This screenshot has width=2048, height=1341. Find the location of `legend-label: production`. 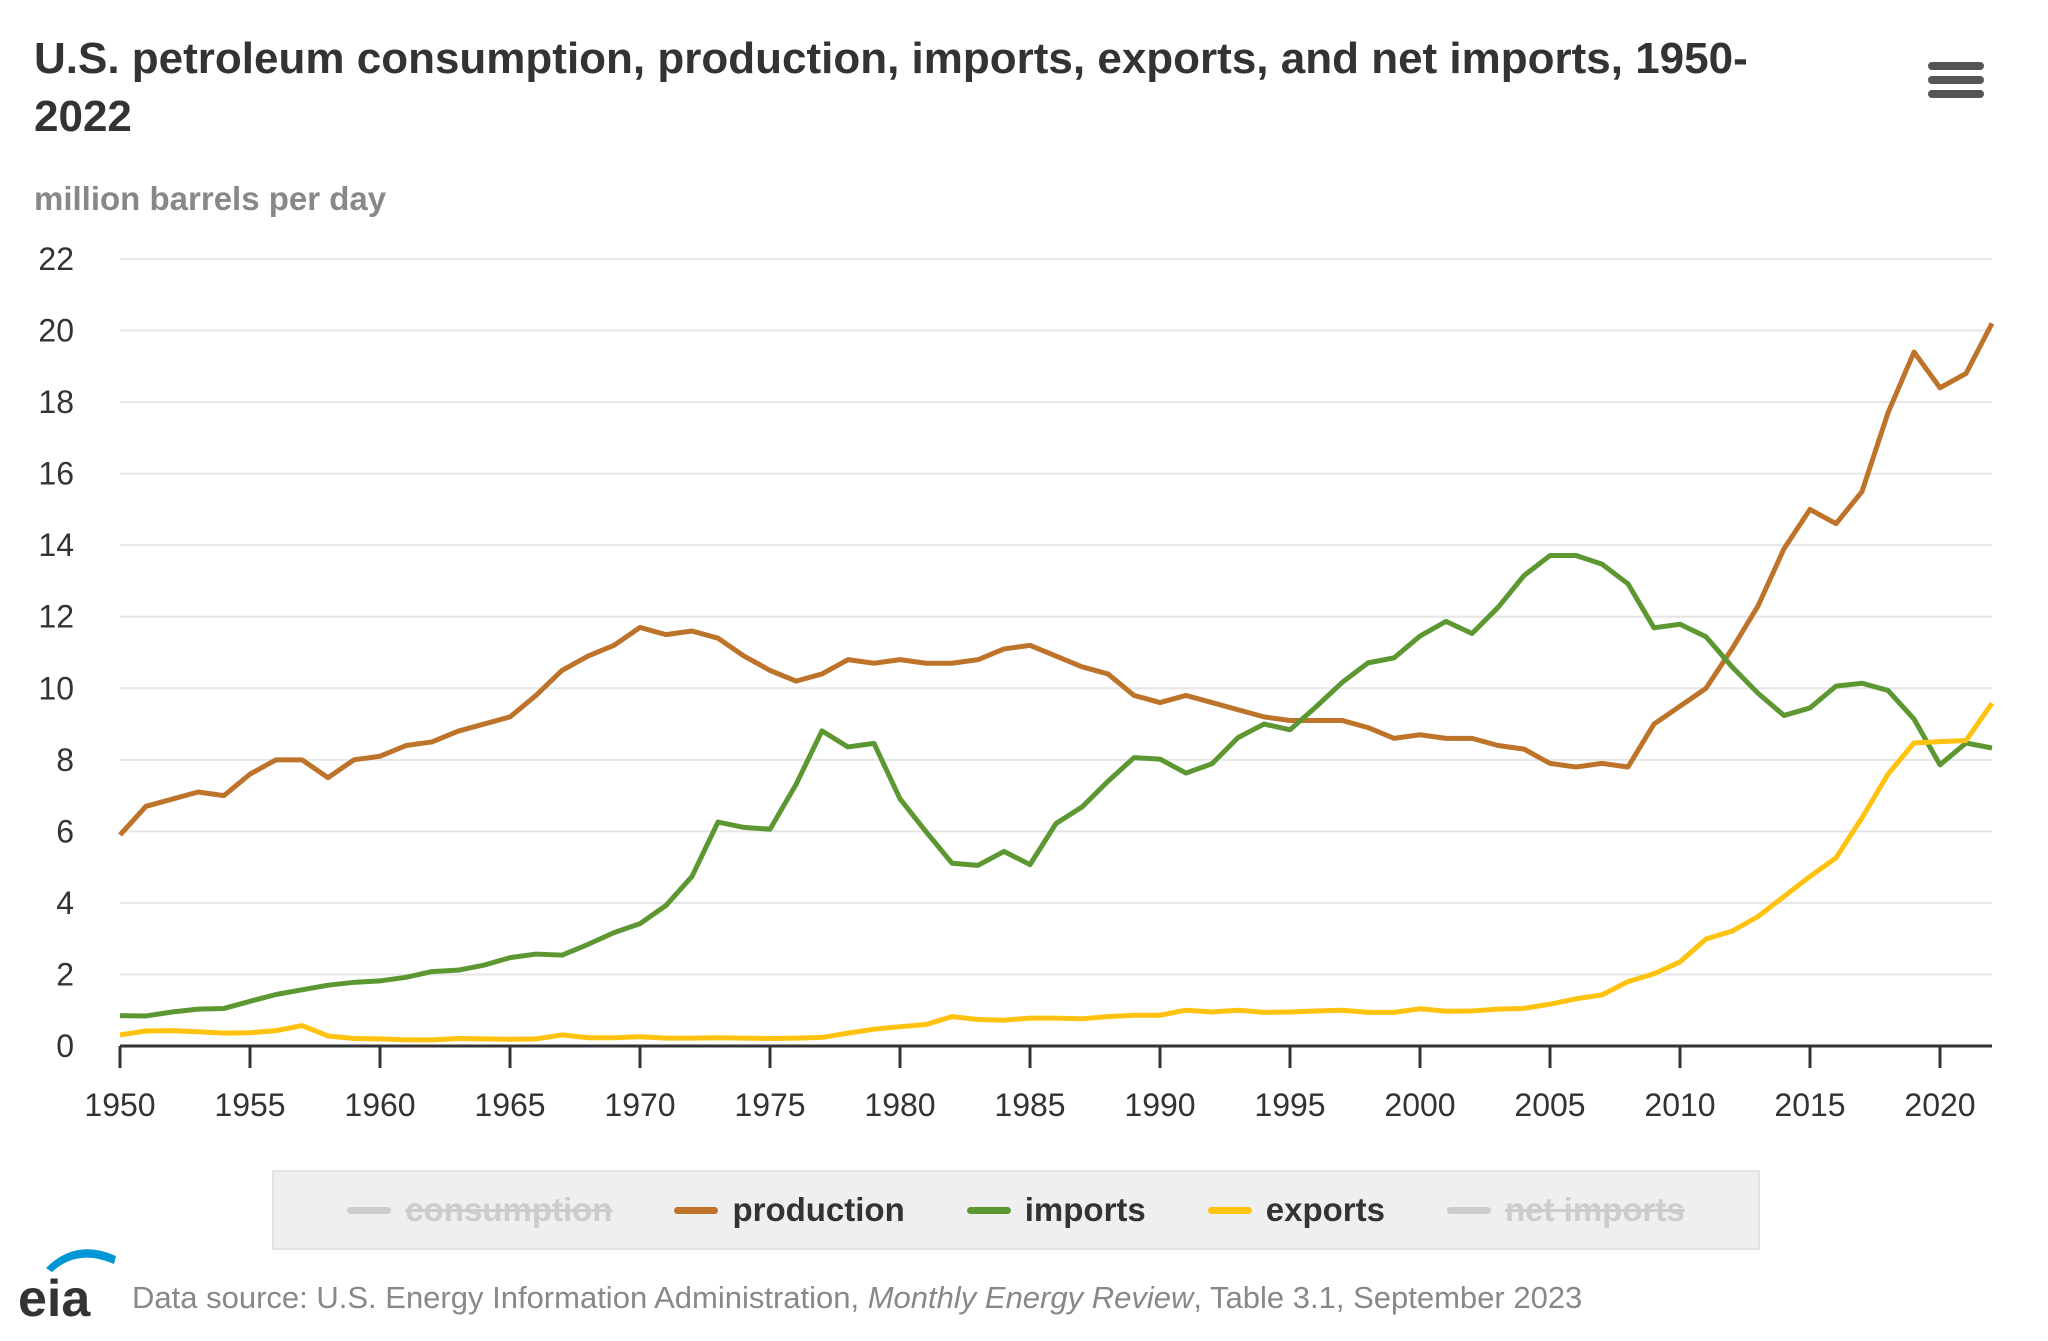

legend-label: production is located at coordinates (818, 1209).